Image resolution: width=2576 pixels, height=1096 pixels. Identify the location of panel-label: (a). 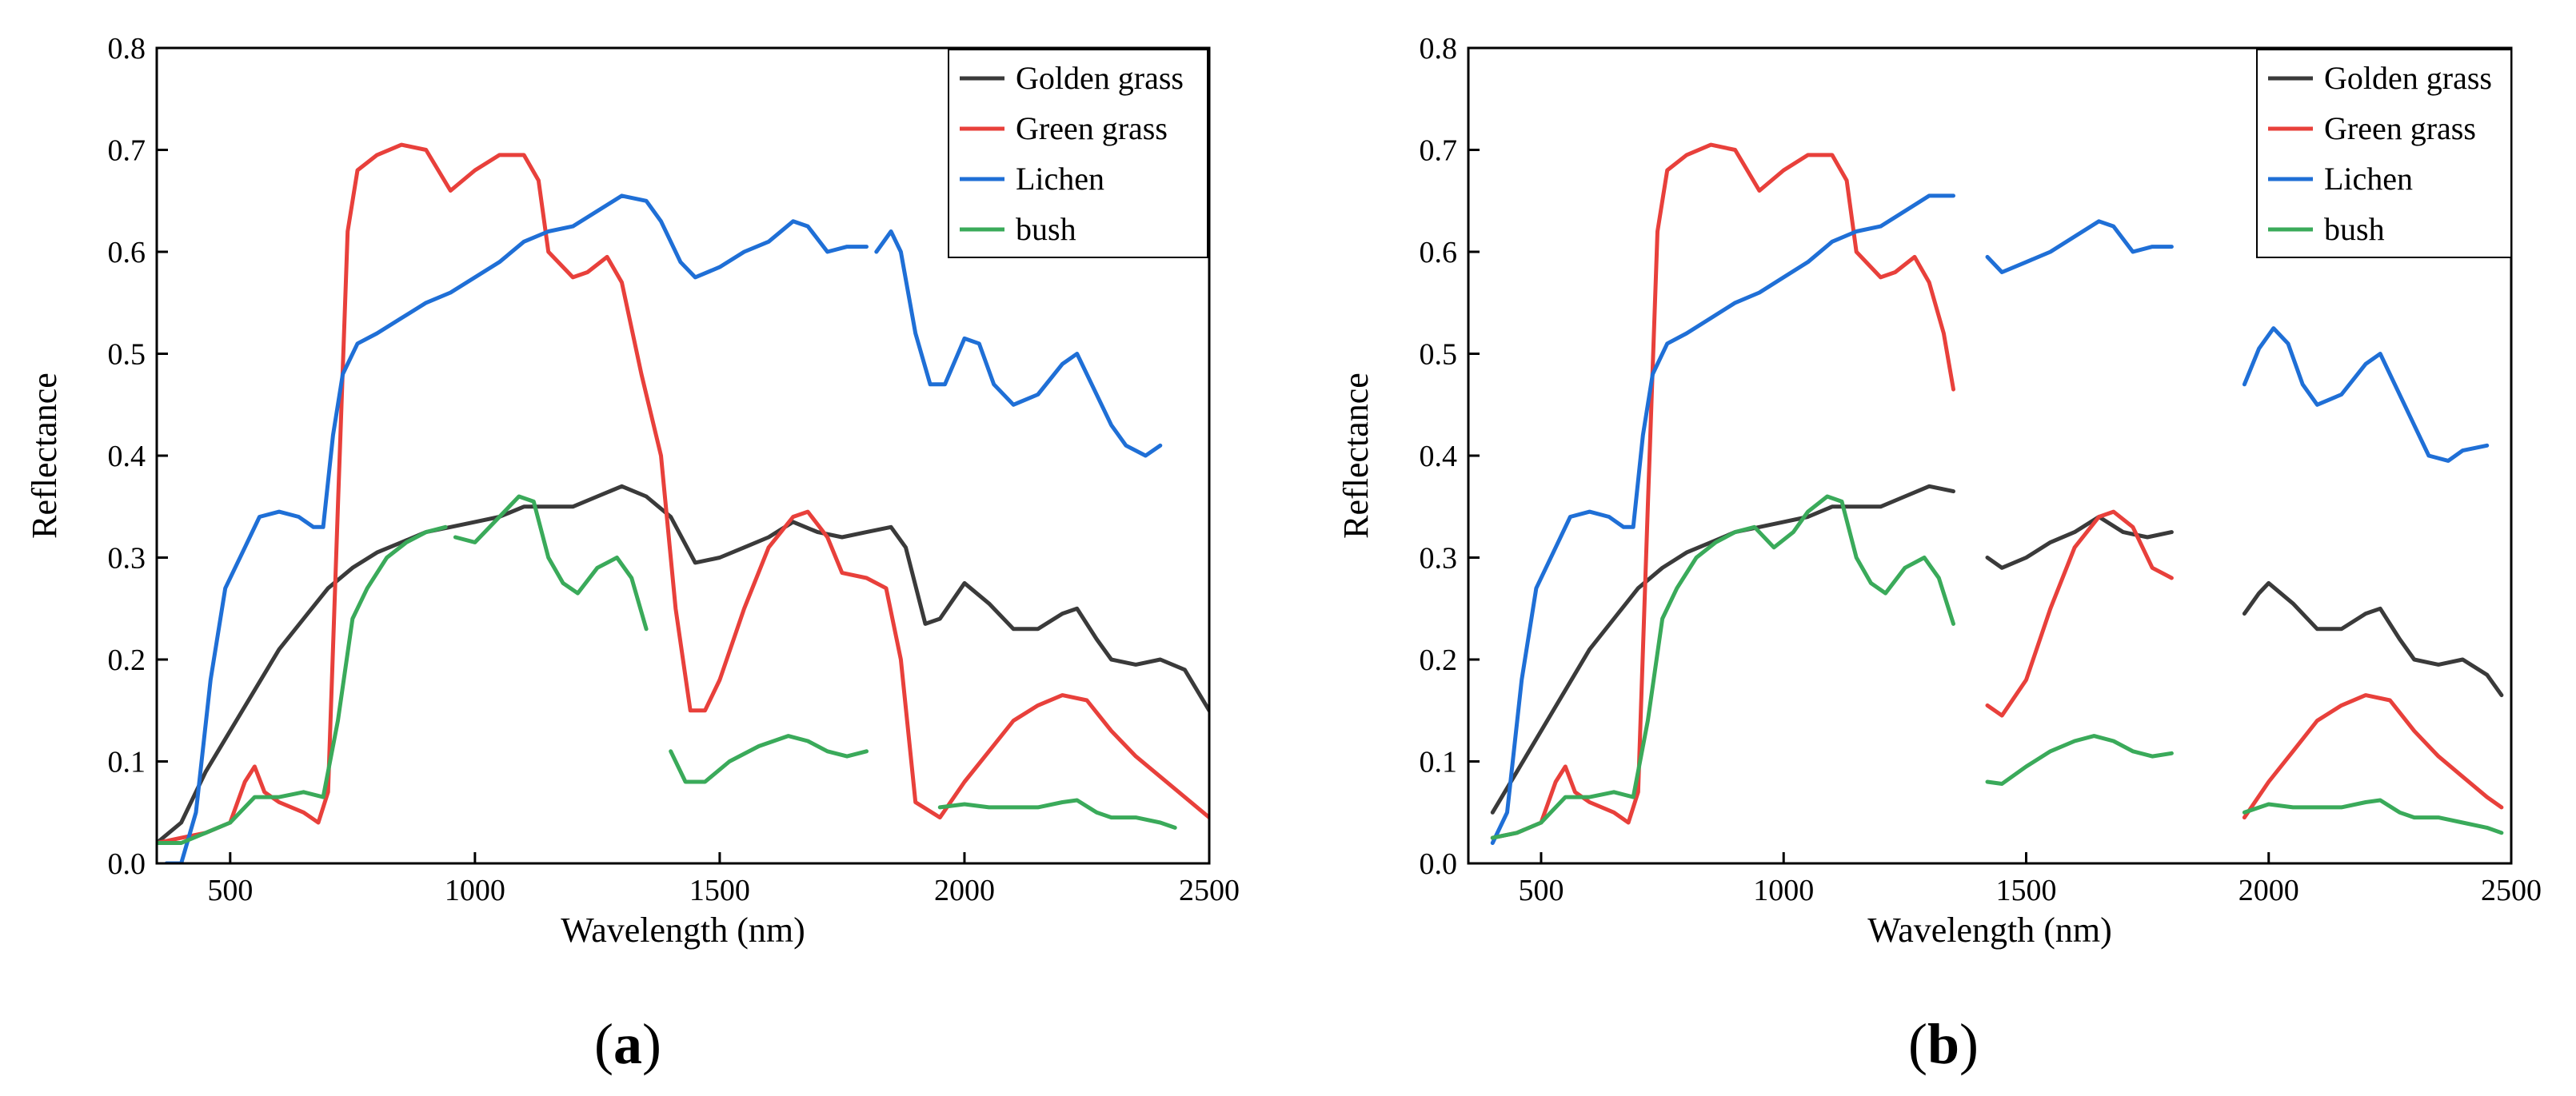
(627, 1044).